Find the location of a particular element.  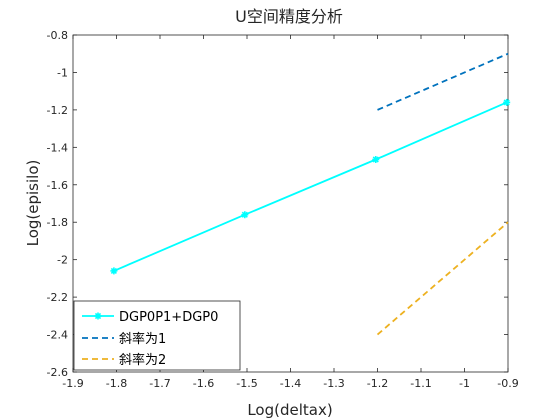

x-tick-label: -1.9 is located at coordinates (72, 383).